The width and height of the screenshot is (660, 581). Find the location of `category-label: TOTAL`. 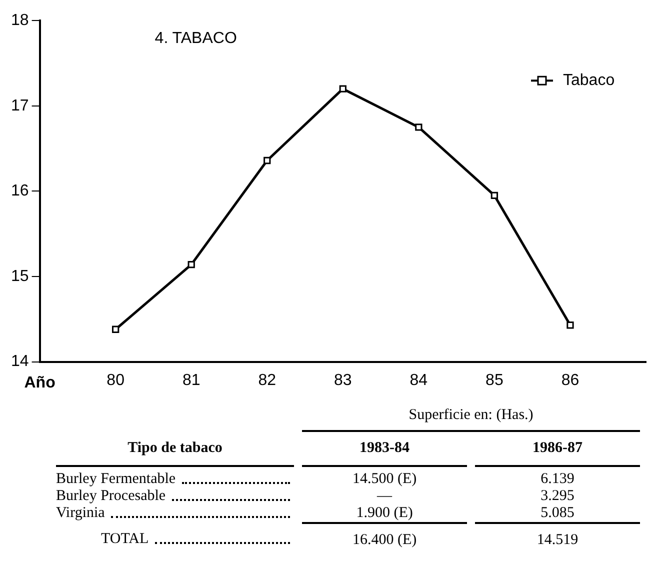

category-label: TOTAL is located at coordinates (125, 539).